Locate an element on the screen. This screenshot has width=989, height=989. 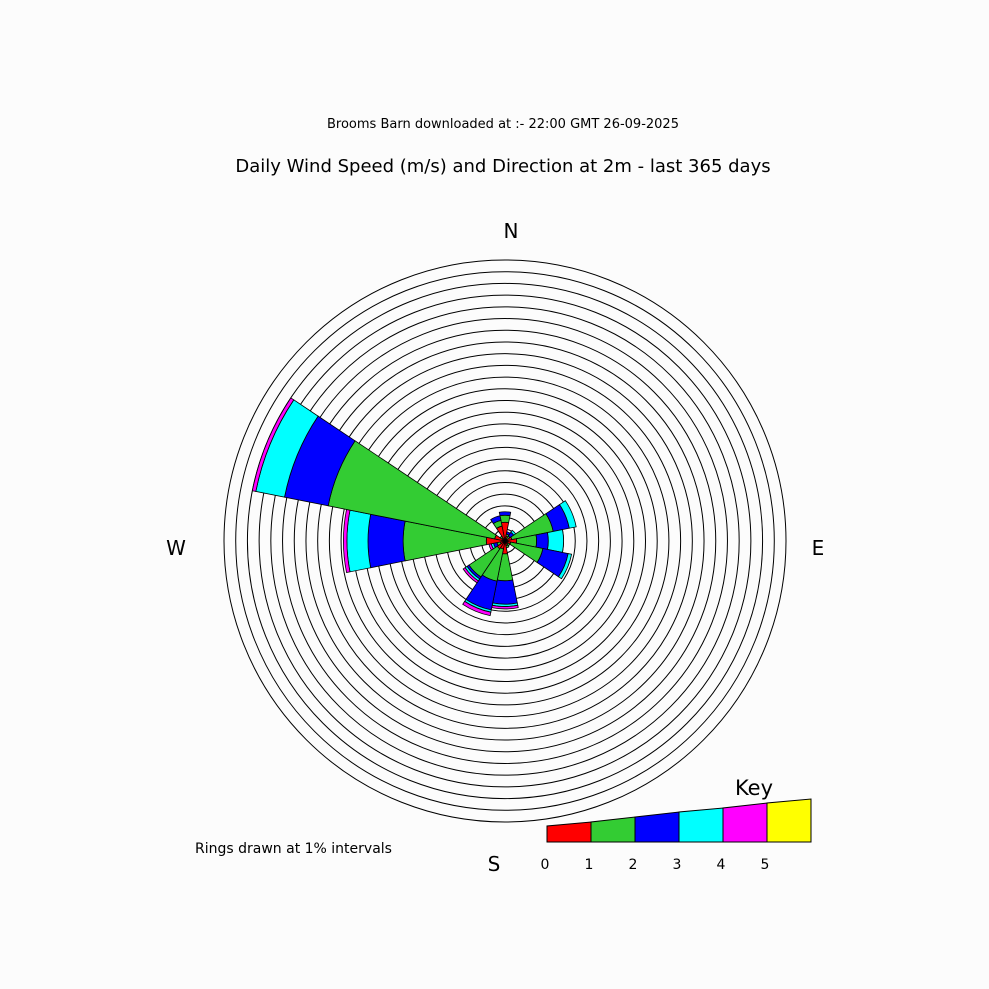
key-tick-labels: 0 1 2 3 4 5 is located at coordinates (655, 865).